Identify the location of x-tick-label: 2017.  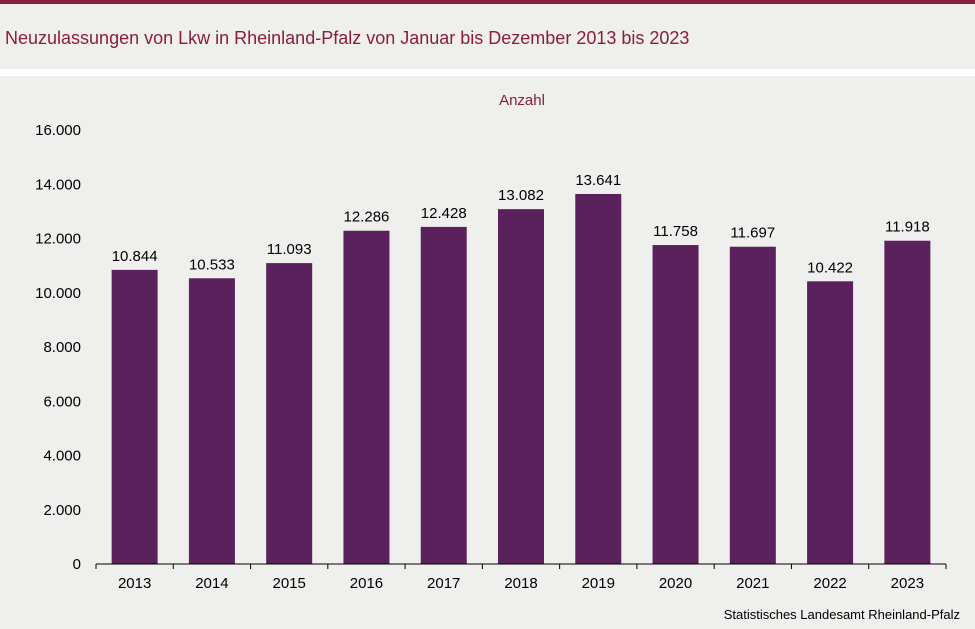
(443, 583).